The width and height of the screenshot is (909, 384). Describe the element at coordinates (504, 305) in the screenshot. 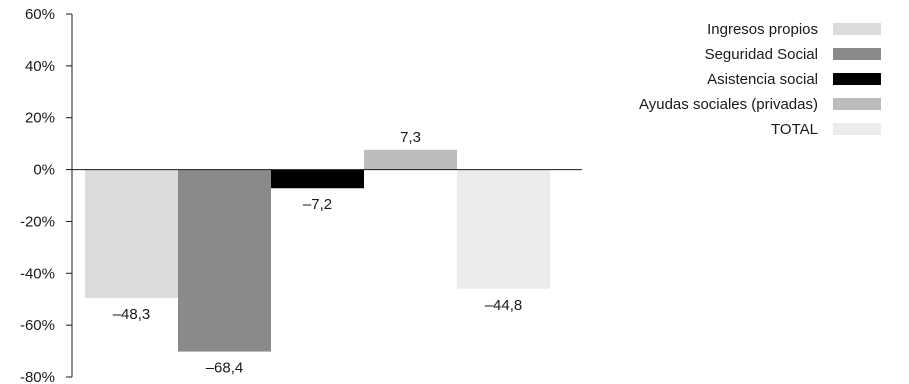

I see `data-label: –44,8` at that location.